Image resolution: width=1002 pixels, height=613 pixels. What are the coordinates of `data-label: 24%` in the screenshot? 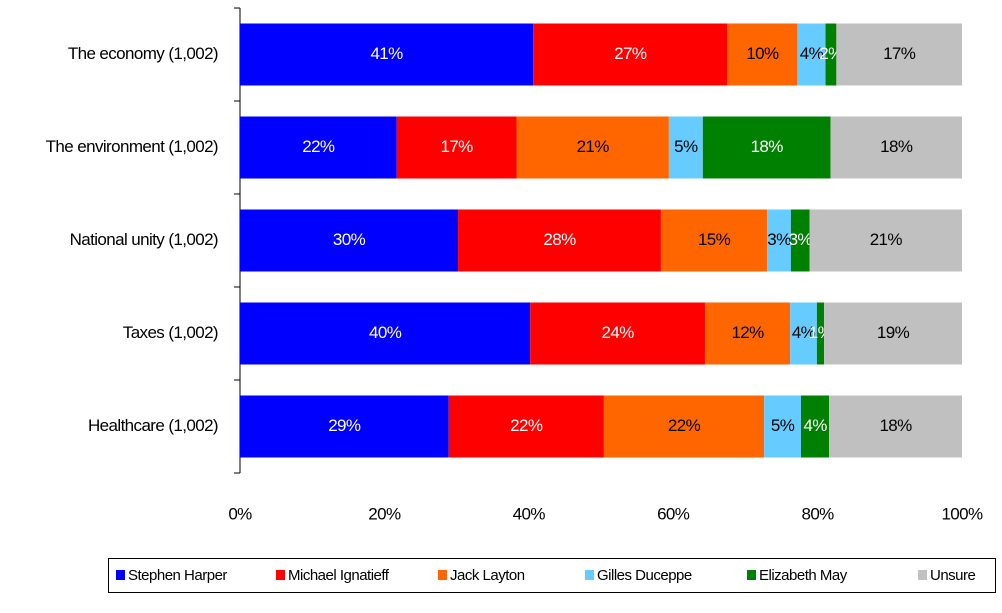 It's located at (617, 332).